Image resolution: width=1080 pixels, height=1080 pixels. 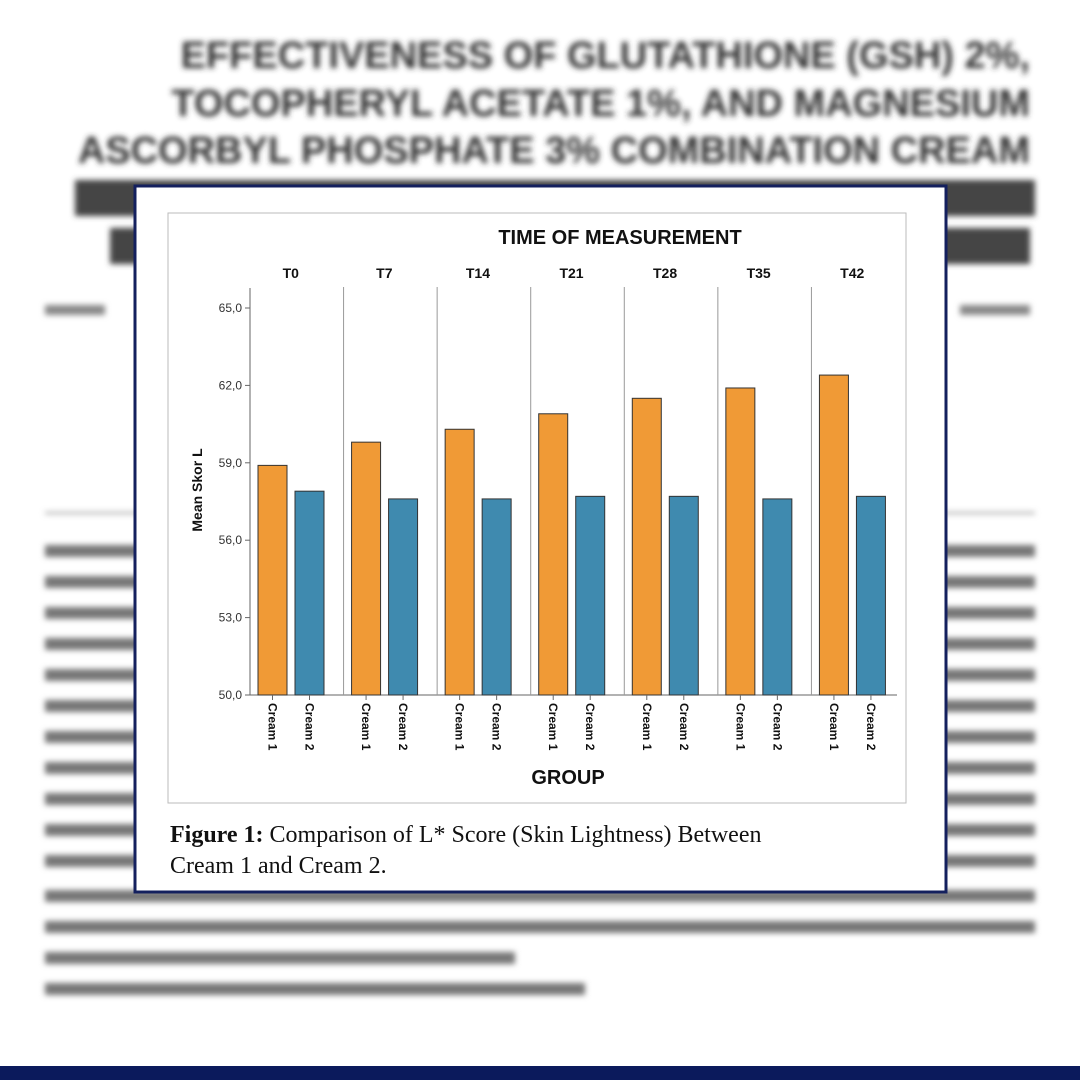 I want to click on y-tick-label: 50,0, so click(x=231, y=695).